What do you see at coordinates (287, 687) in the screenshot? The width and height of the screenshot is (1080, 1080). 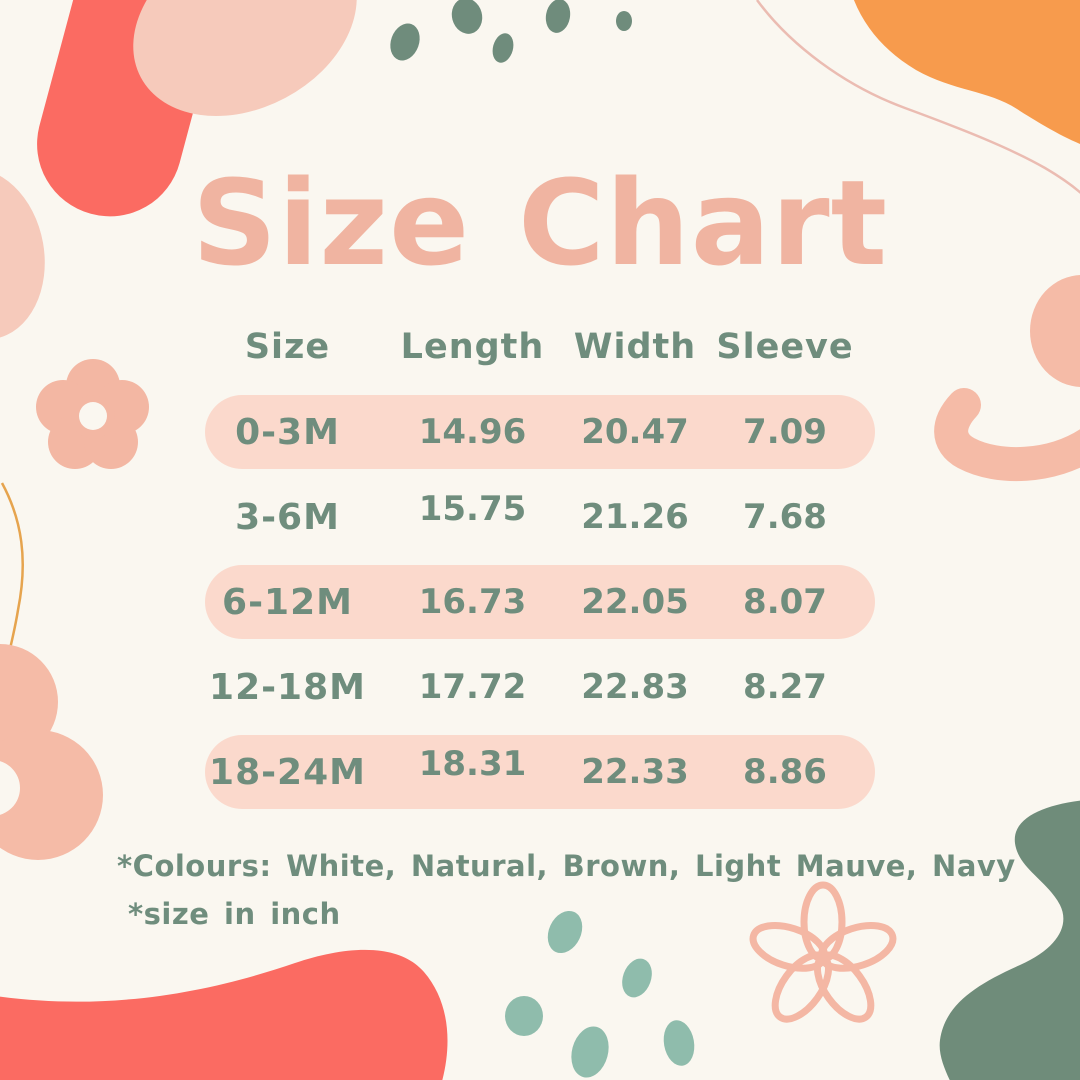 I see `size-cell: 12-18M` at bounding box center [287, 687].